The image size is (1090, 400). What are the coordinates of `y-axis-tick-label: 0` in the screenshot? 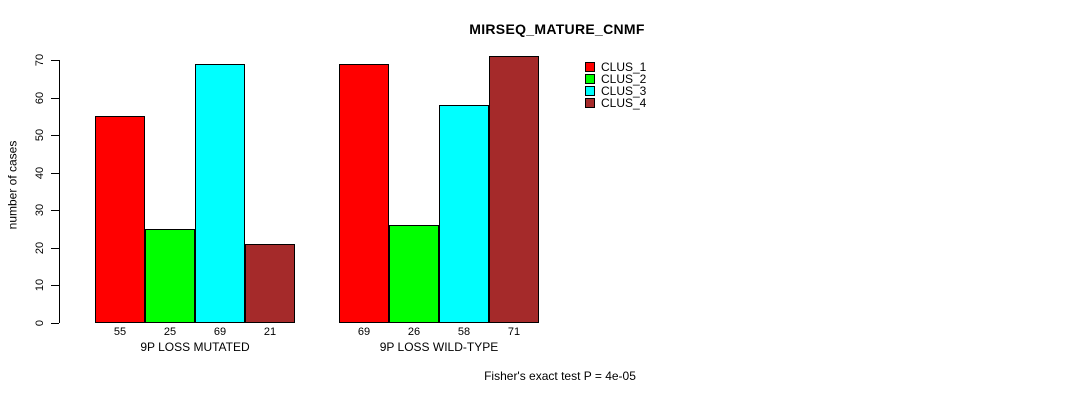 It's located at (40, 323).